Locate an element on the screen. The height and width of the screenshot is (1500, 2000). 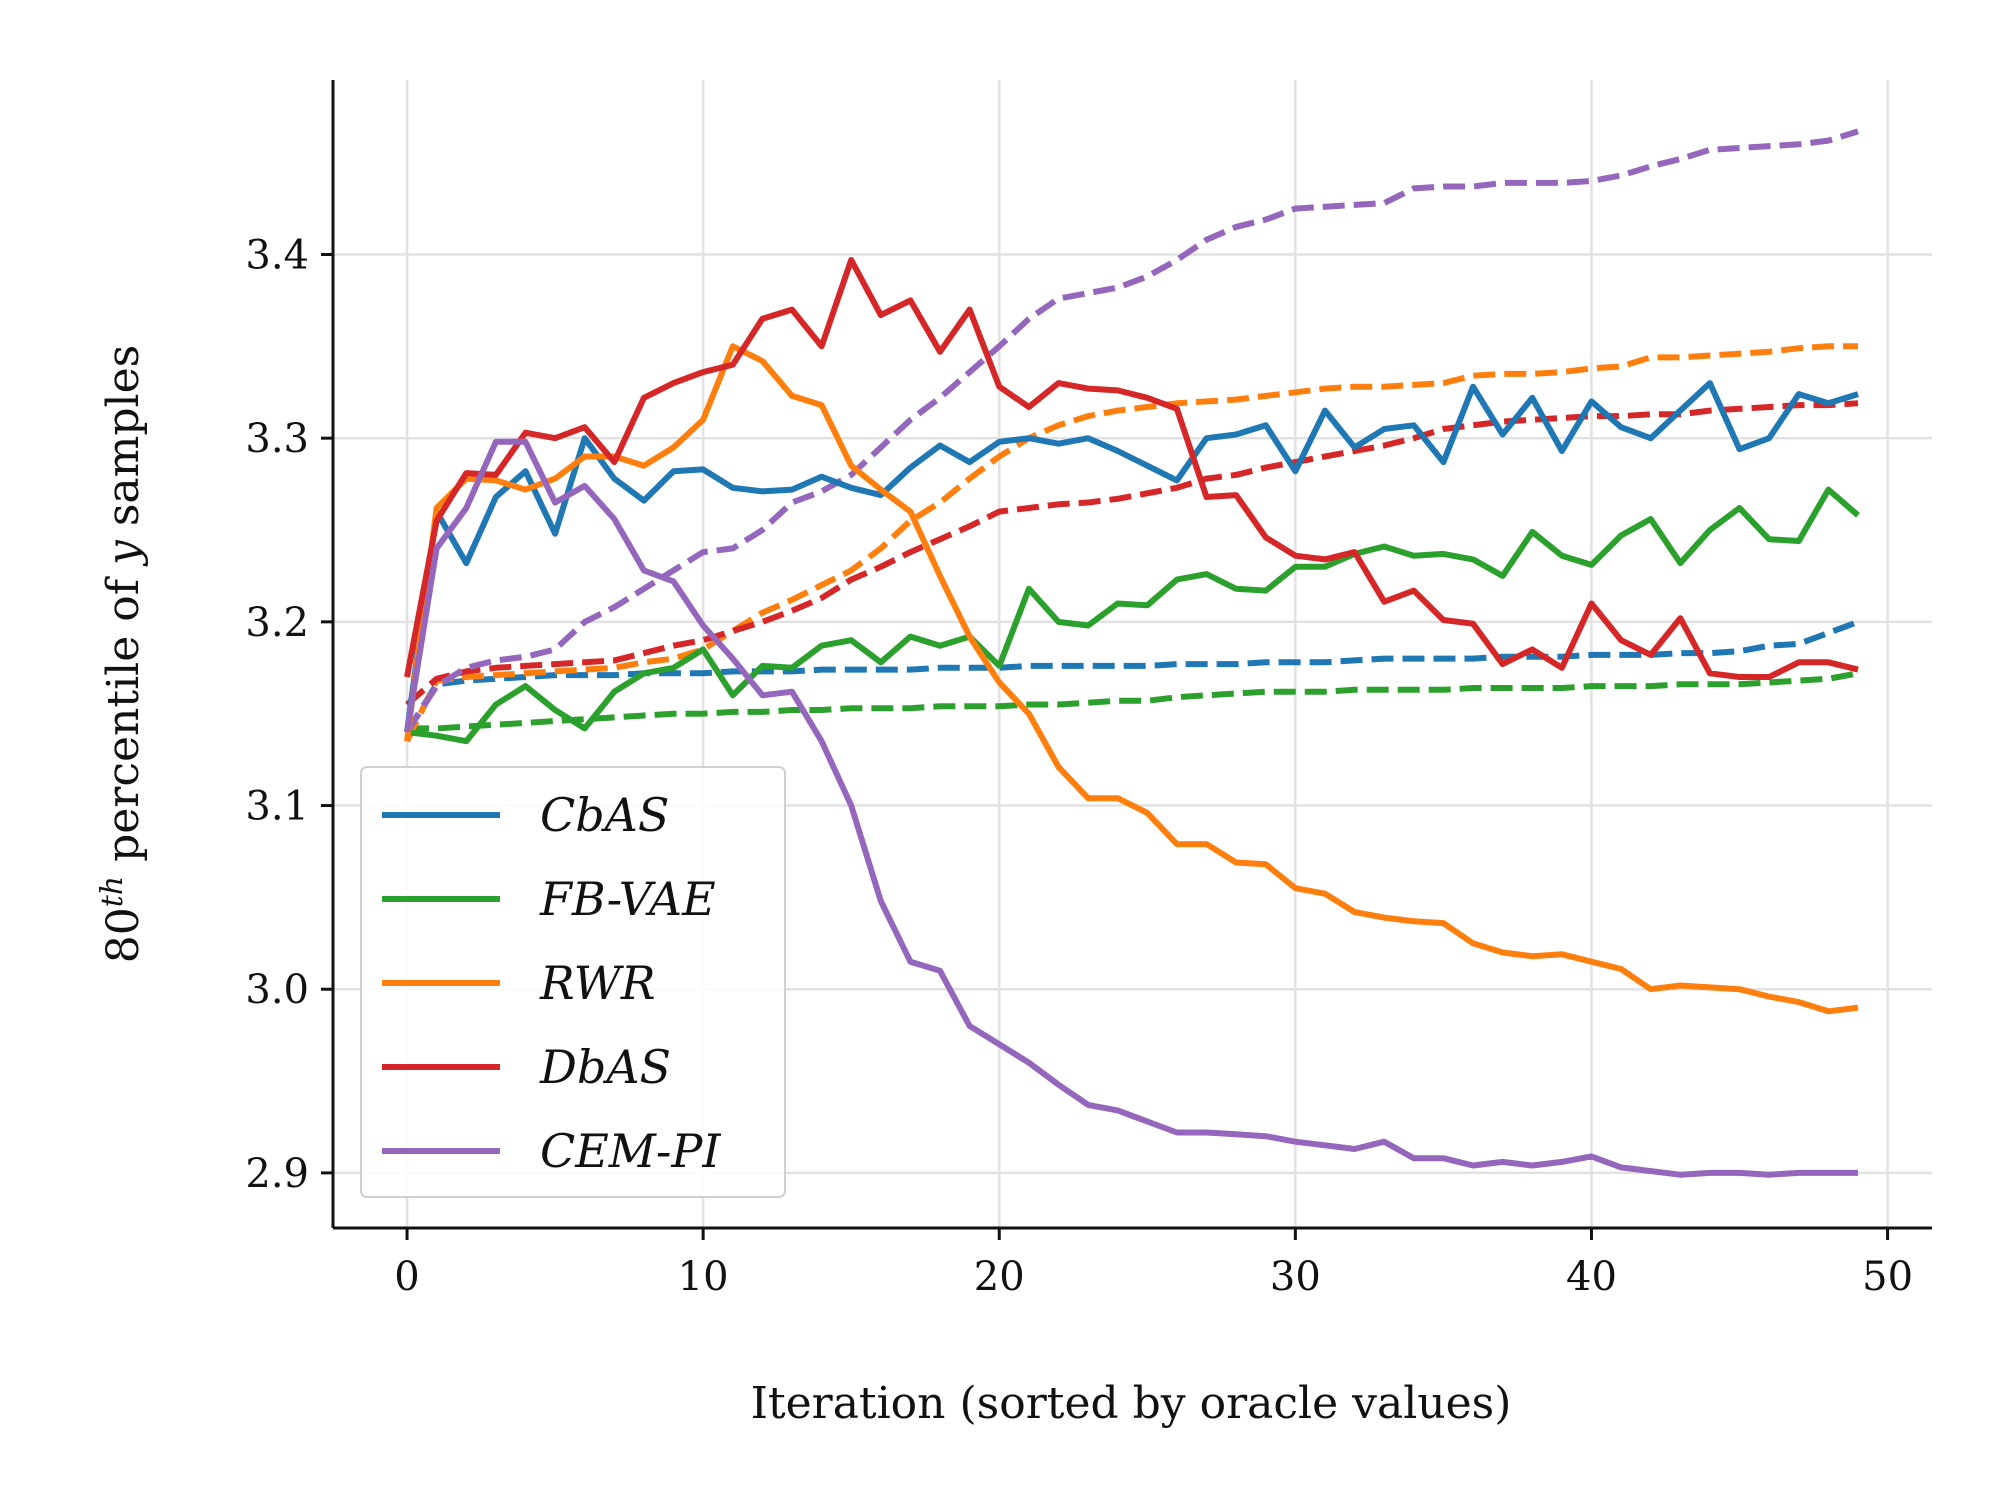
x-tick-label: 30 is located at coordinates (1295, 1277).